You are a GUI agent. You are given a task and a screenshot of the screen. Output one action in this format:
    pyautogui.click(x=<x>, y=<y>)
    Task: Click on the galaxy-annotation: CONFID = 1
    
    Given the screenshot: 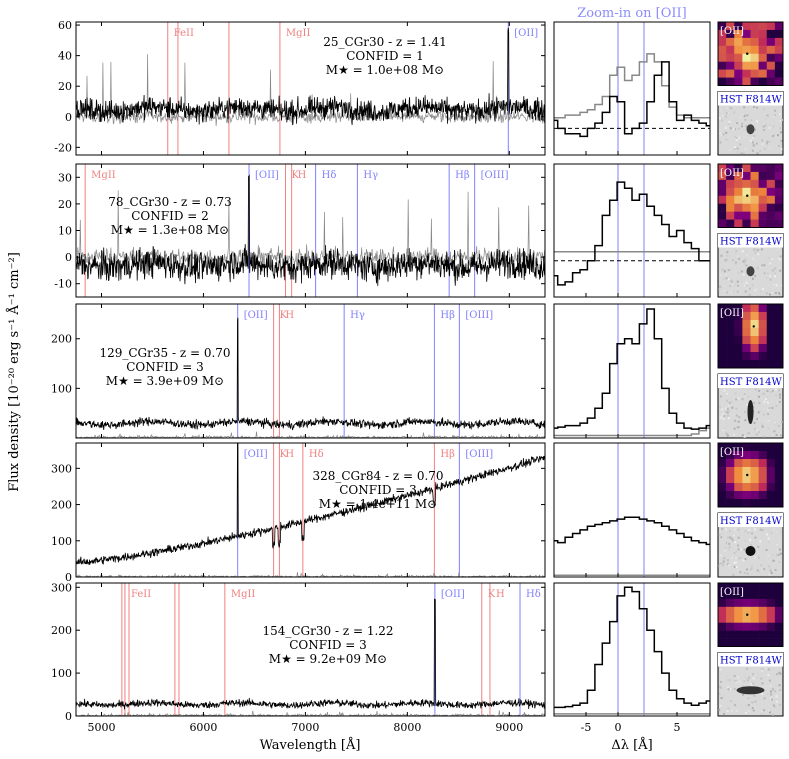 What is the action you would take?
    pyautogui.click(x=385, y=56)
    